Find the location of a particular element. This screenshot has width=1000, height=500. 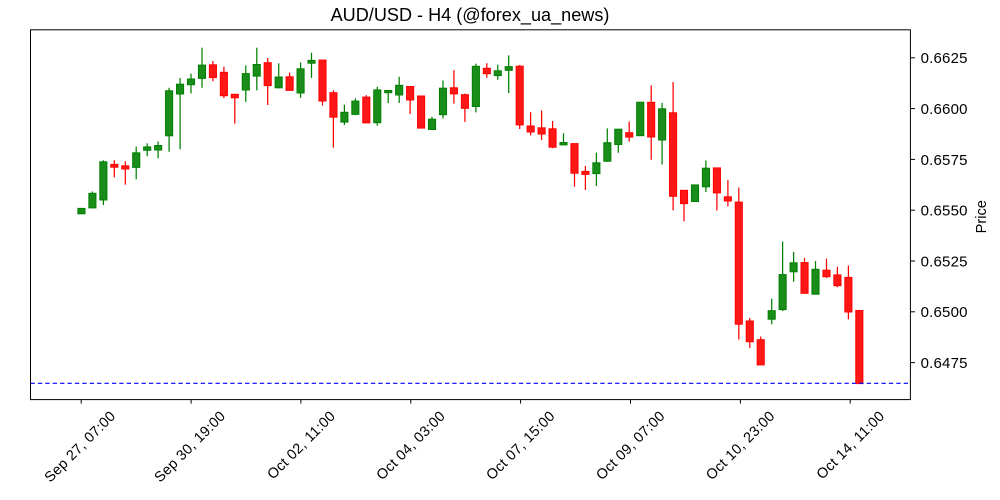

svg-text: 0.6475 is located at coordinates (944, 363).